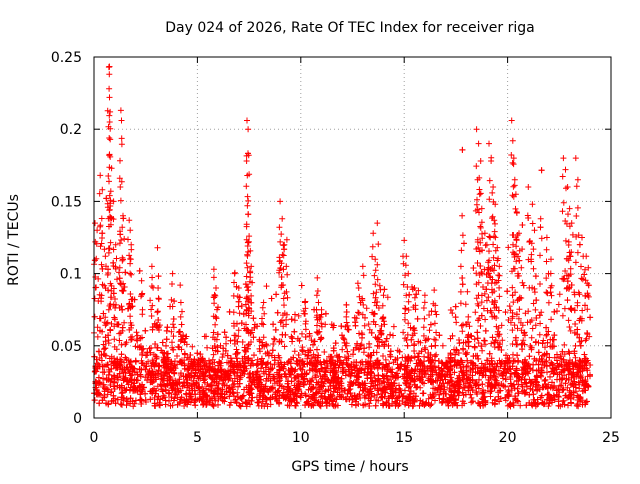 The height and width of the screenshot is (484, 640). What do you see at coordinates (301, 438) in the screenshot?
I see `x-tick-label: 10` at bounding box center [301, 438].